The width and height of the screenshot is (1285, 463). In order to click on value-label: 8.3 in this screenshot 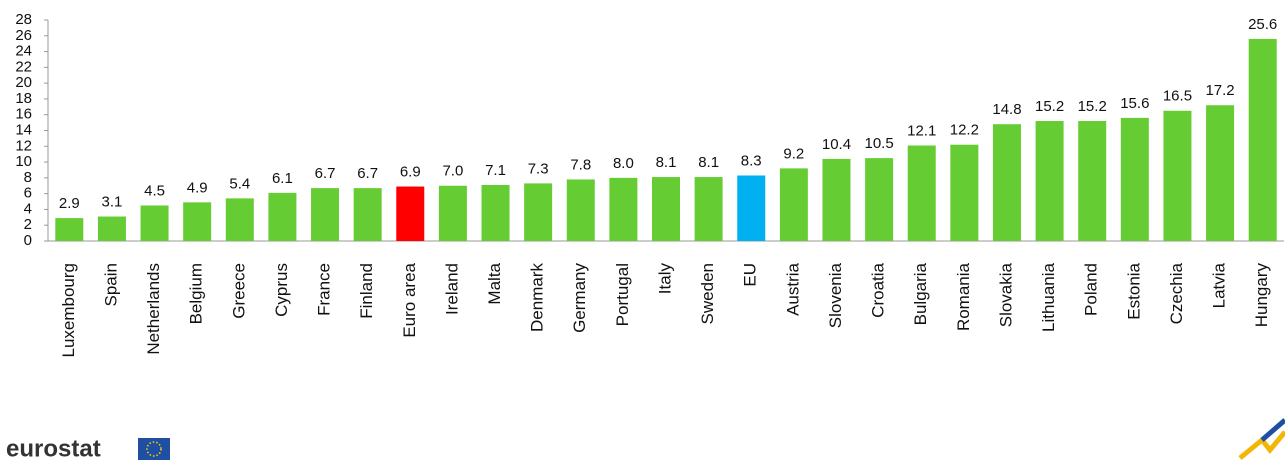, I will do `click(751, 160)`.